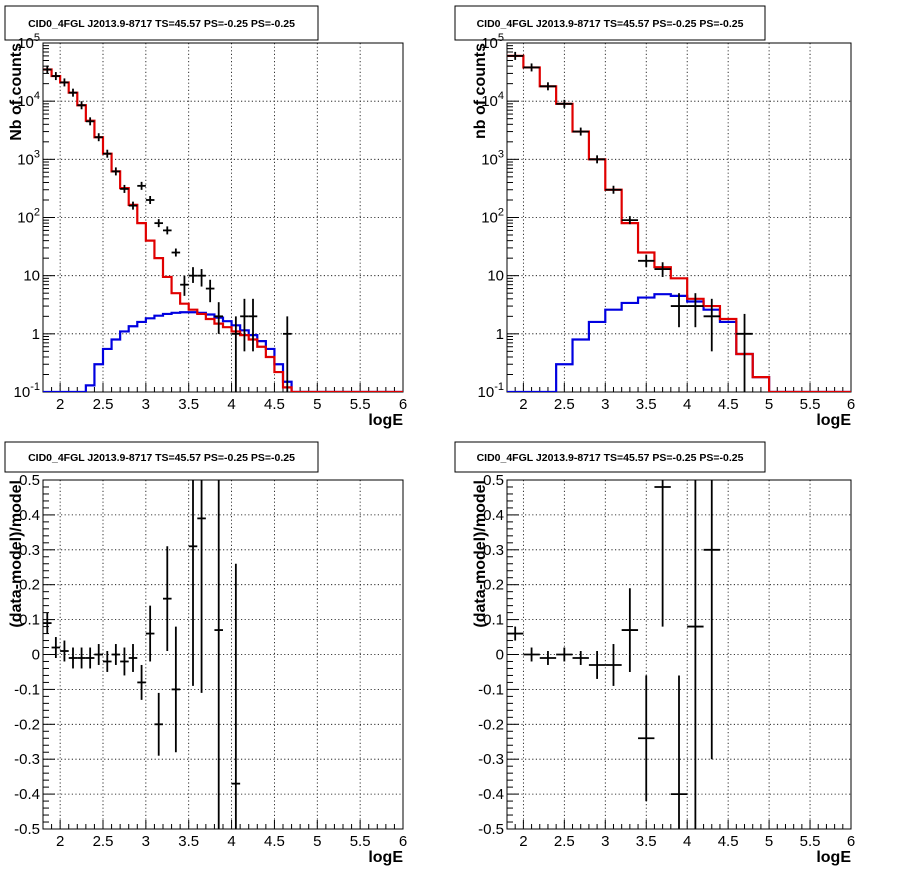 Image resolution: width=898 pixels, height=875 pixels. Describe the element at coordinates (493, 620) in the screenshot. I see `y-tick-label: 0.1` at that location.